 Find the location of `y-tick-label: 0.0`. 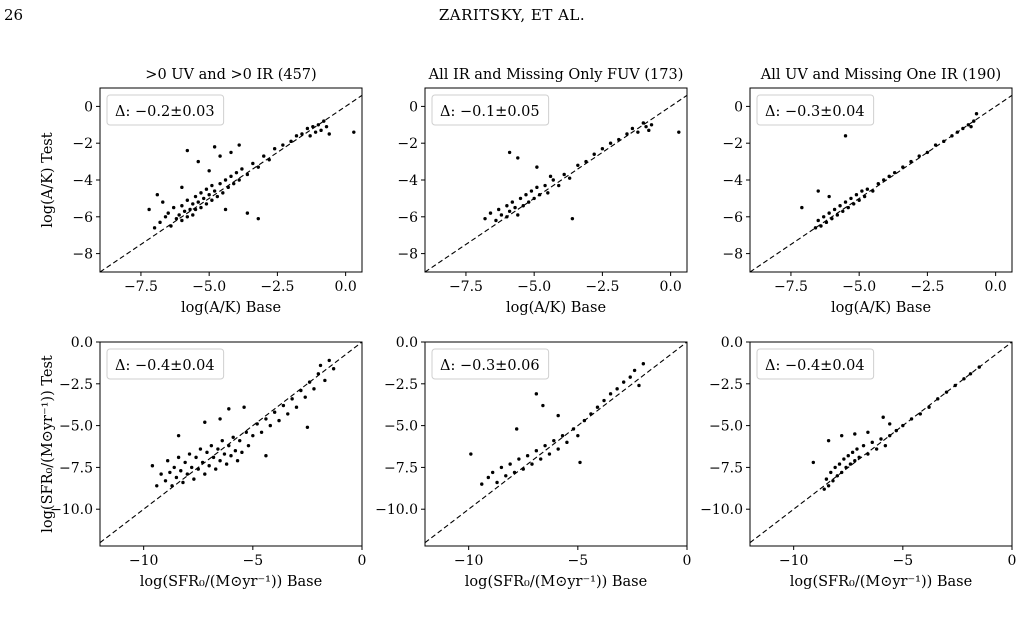

y-tick-label: 0.0 is located at coordinates (82, 343).